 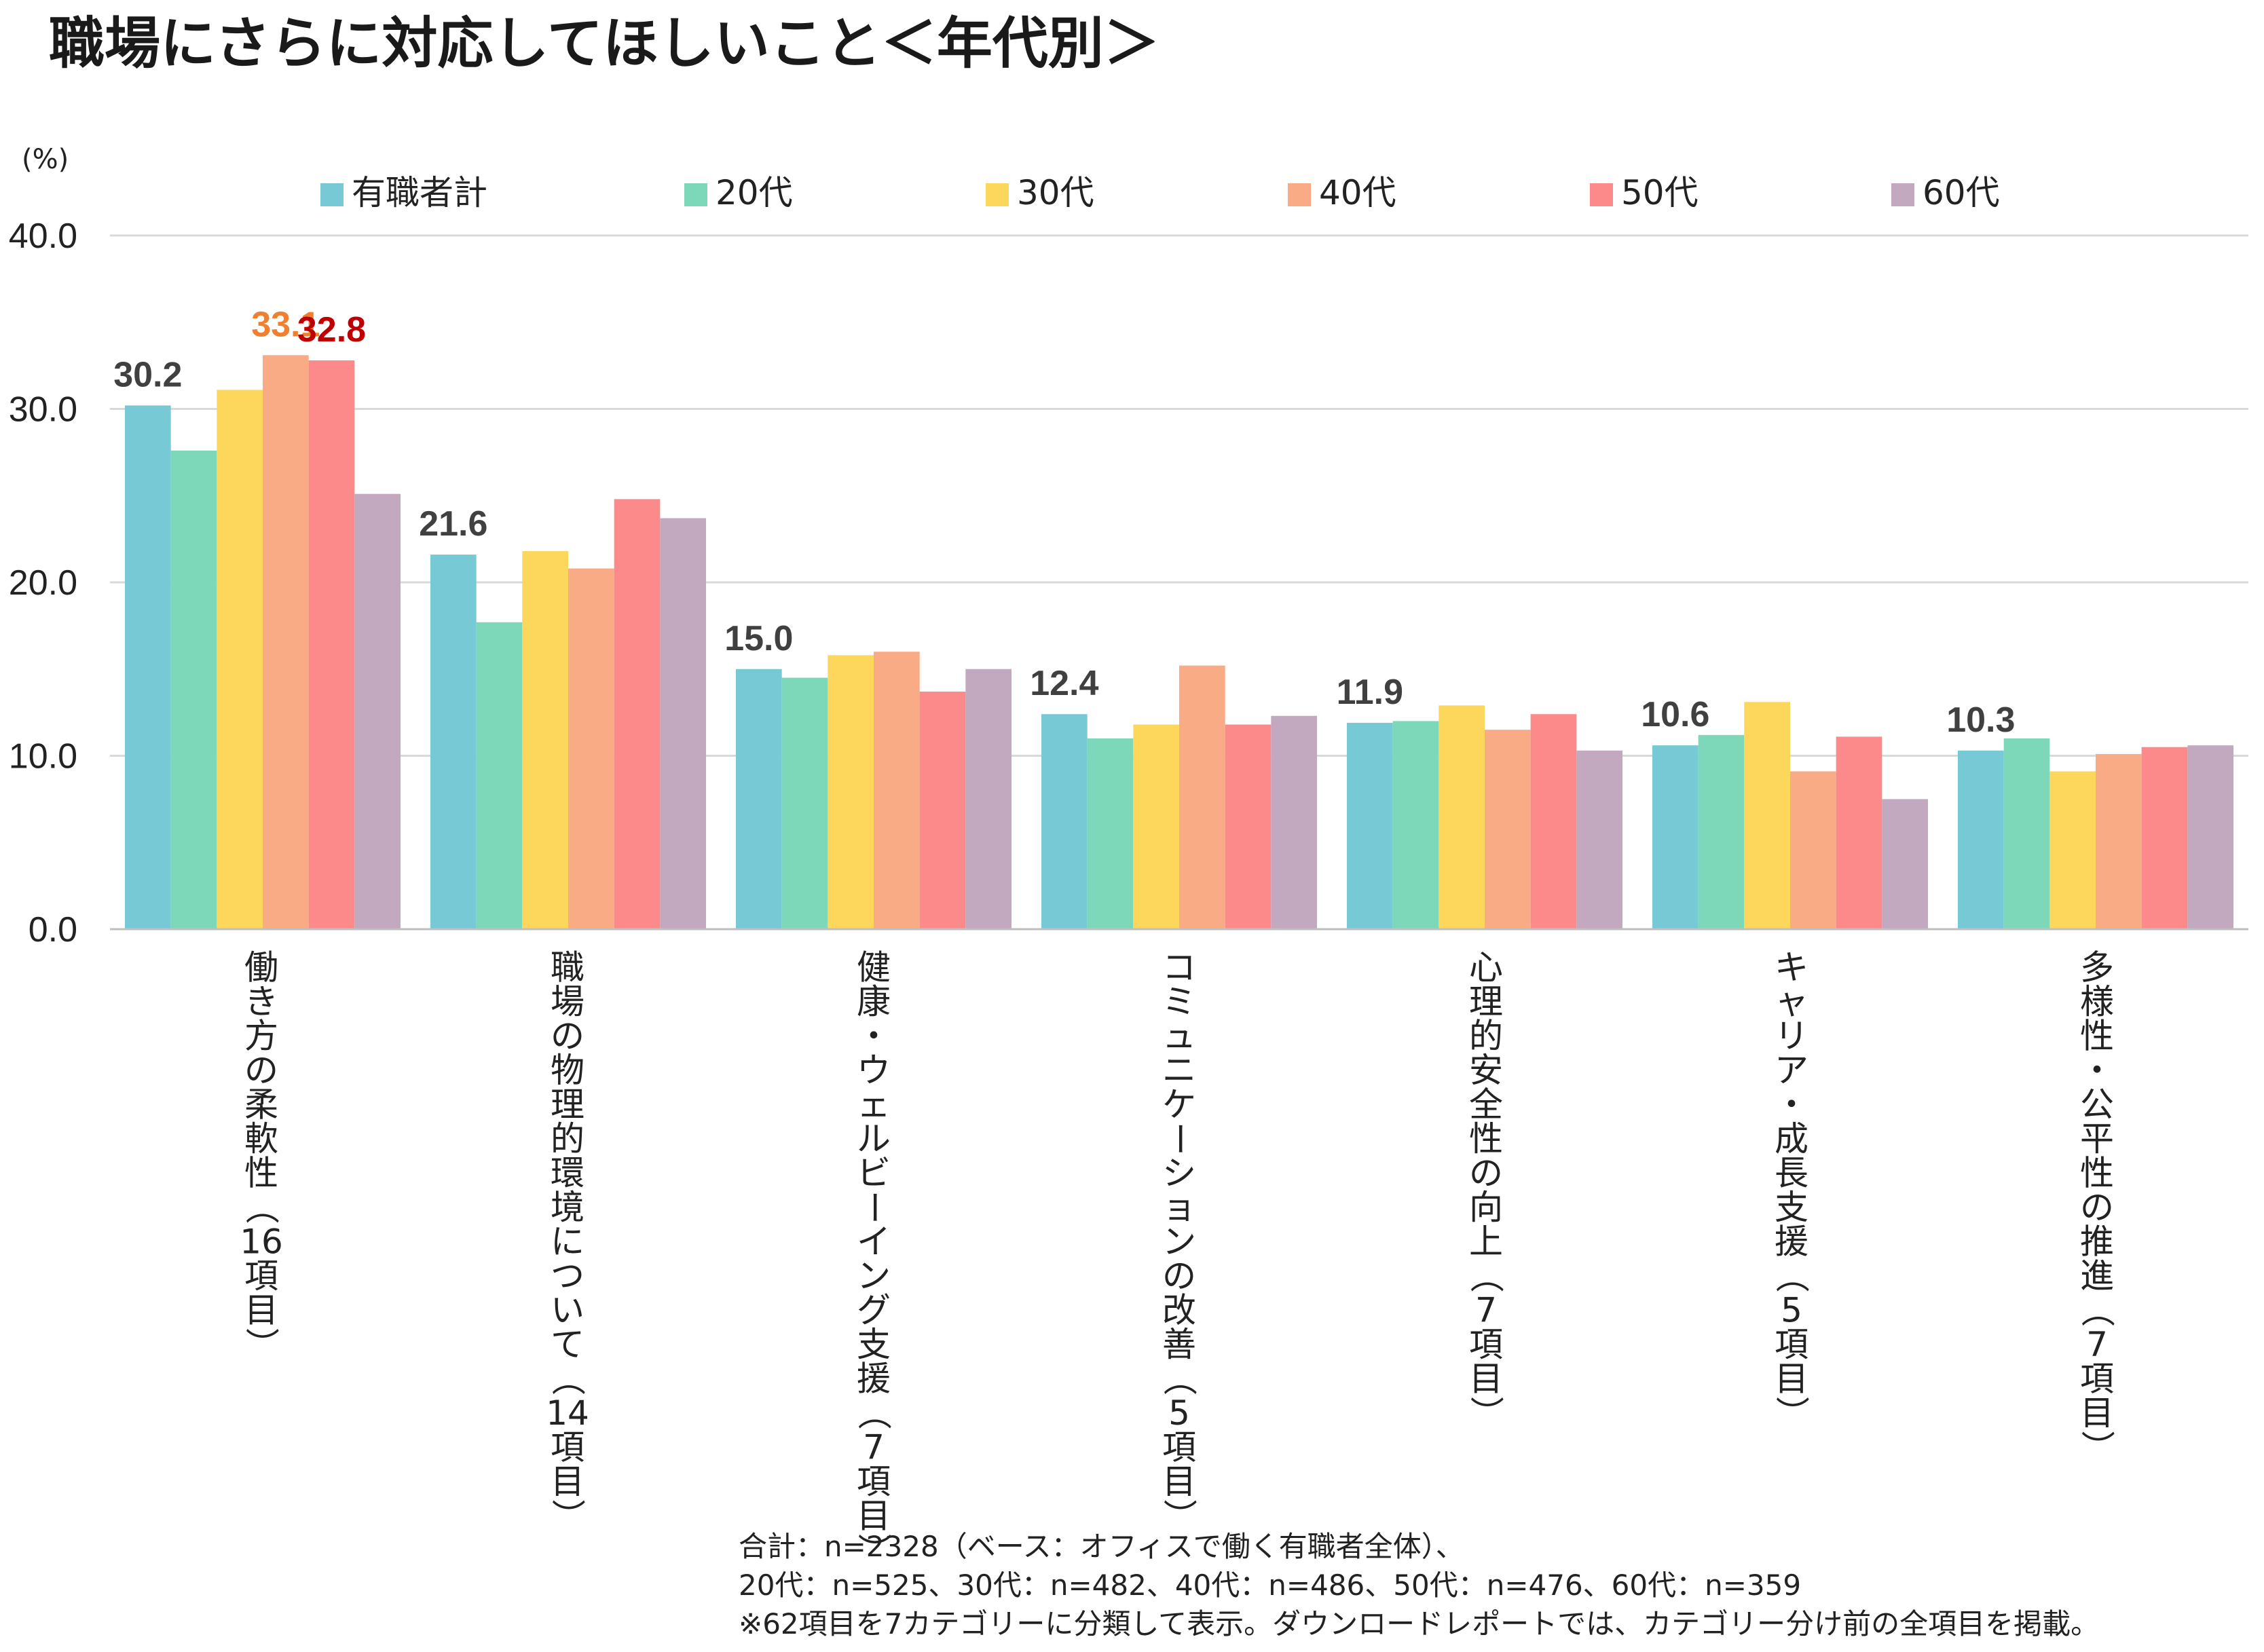 What do you see at coordinates (1791, 1139) in the screenshot?
I see `svg-text: 成` at bounding box center [1791, 1139].